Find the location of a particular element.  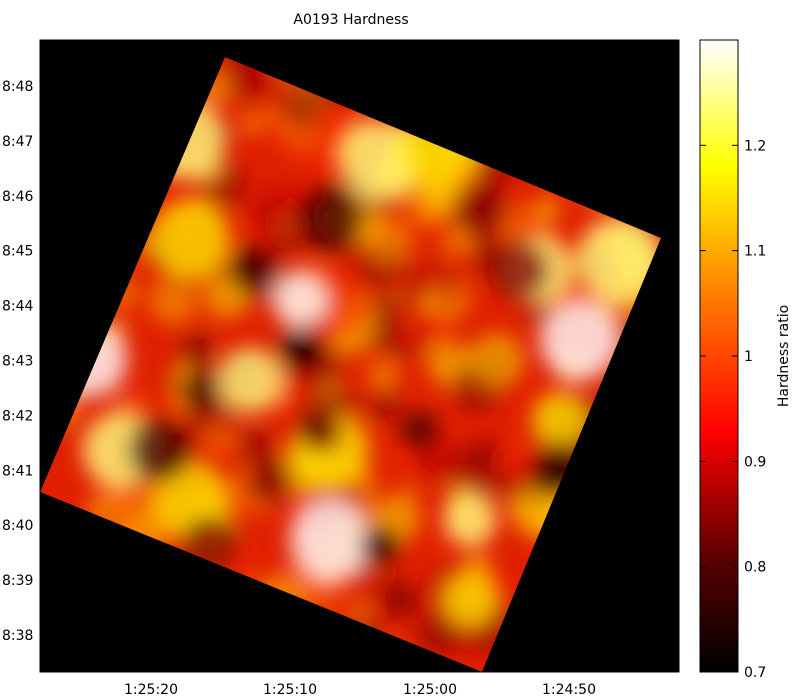

colorbar-tick-label: 1.2 is located at coordinates (755, 146).